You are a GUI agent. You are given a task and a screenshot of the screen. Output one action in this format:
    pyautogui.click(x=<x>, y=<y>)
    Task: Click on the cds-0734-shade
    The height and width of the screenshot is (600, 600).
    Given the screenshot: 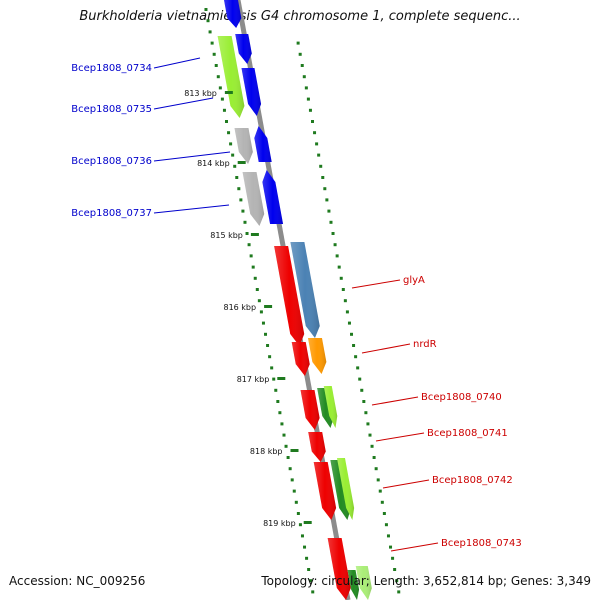 What is the action you would take?
    pyautogui.click(x=243, y=49)
    